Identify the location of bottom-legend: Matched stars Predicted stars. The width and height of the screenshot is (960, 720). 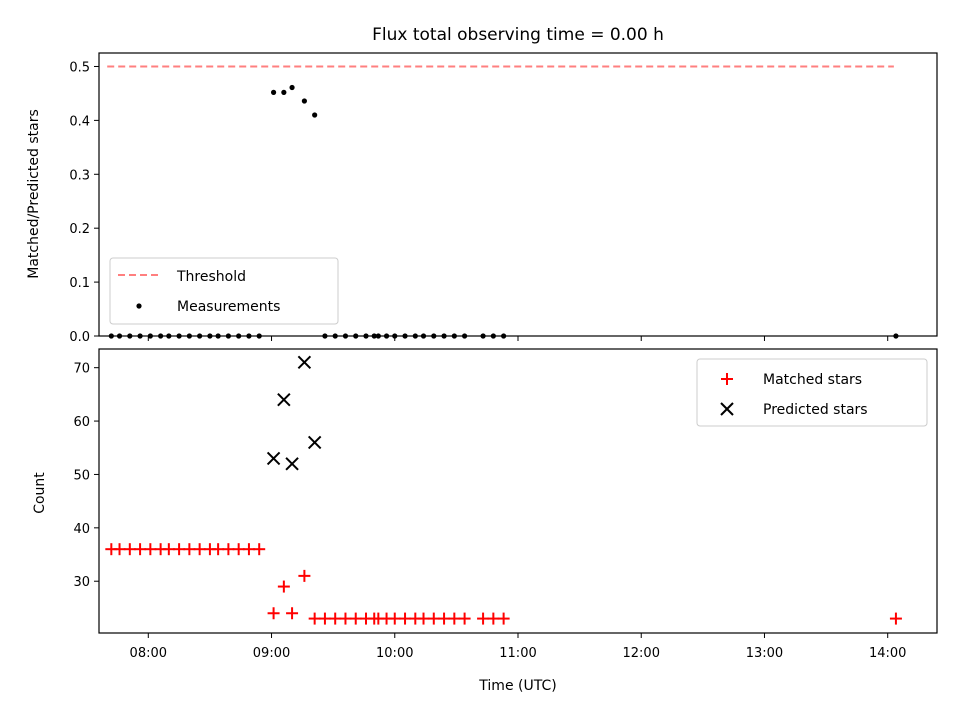
(812, 392).